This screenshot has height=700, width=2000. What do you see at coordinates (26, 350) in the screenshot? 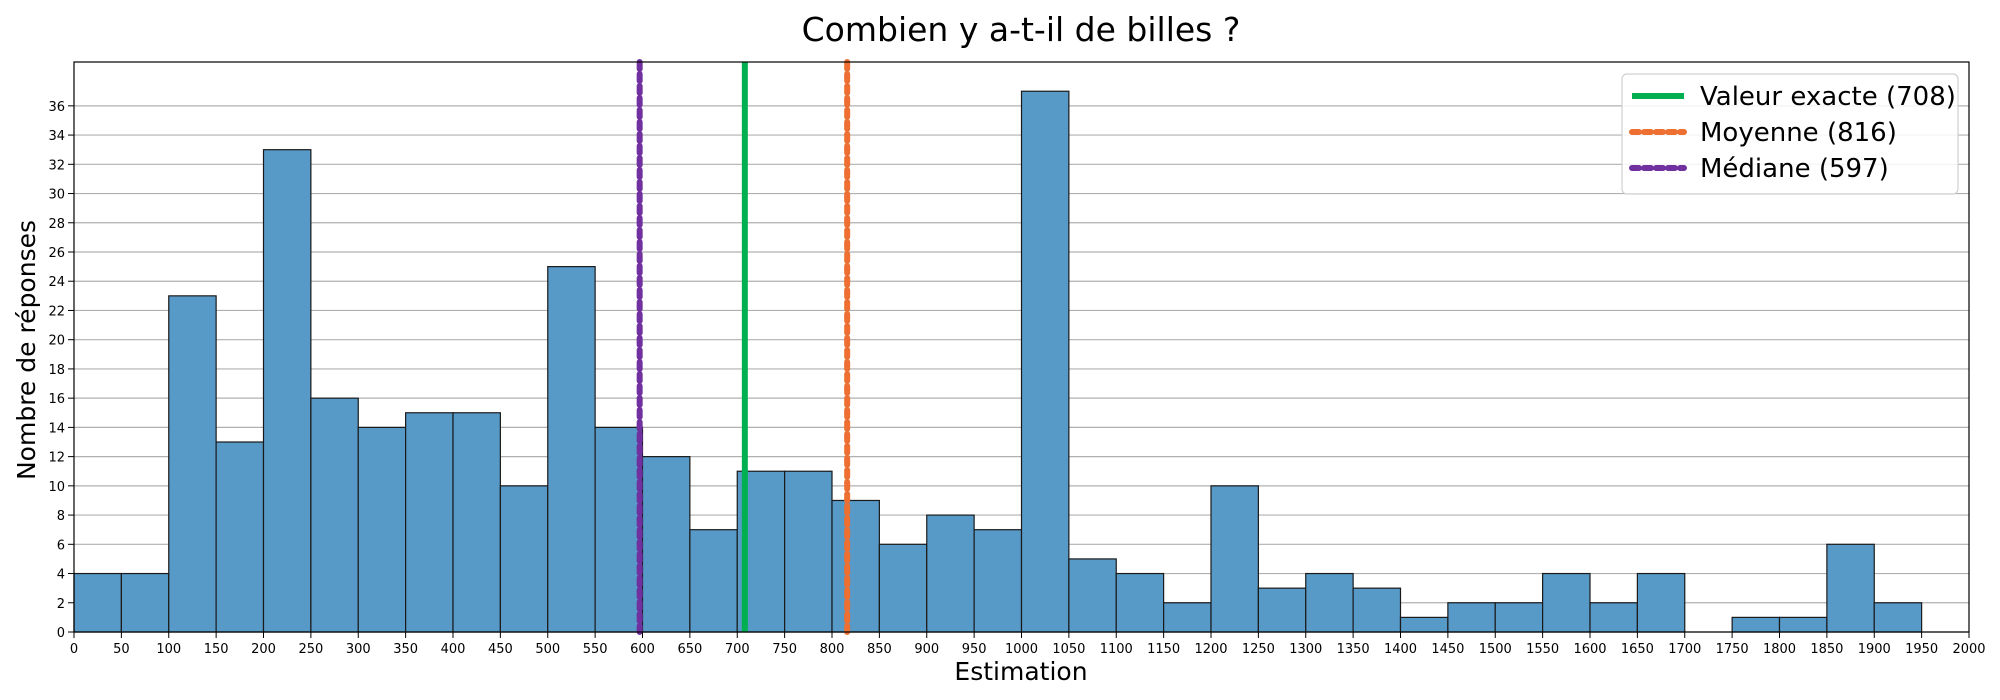
I see `y-axis-label: Nombre de réponses` at bounding box center [26, 350].